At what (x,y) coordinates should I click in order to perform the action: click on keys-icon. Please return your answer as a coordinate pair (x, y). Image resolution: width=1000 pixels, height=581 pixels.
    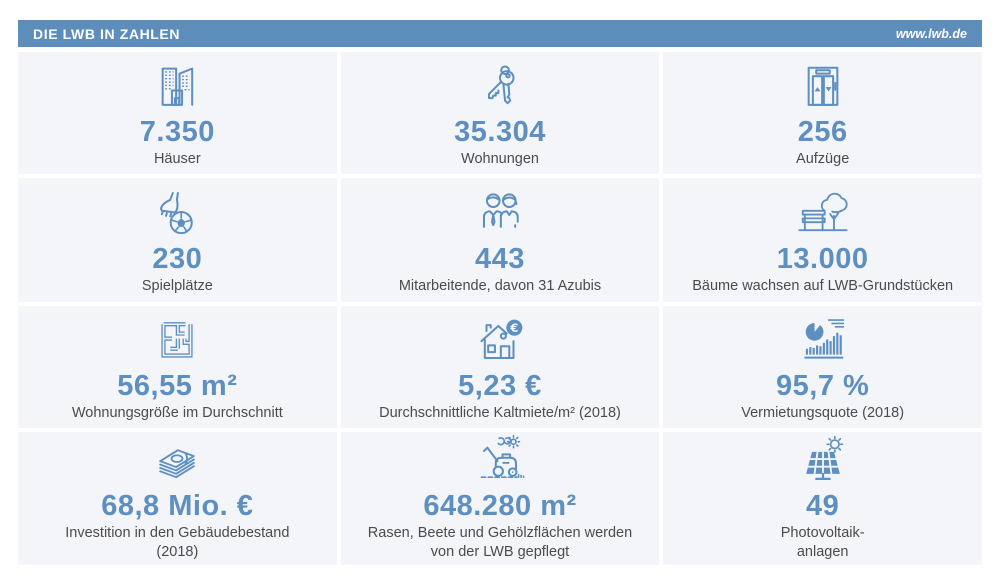
    Looking at the image, I should click on (500, 86).